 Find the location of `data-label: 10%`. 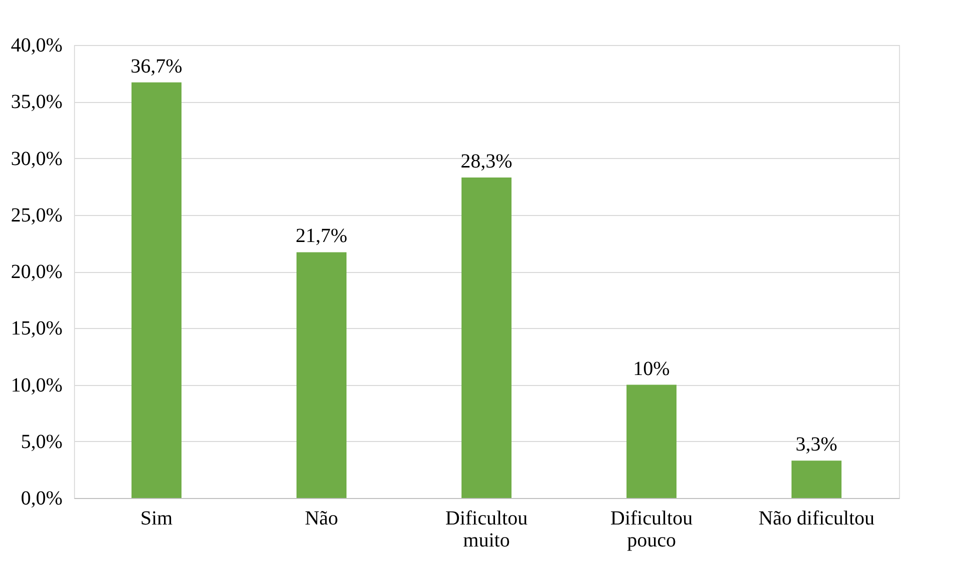

data-label: 10% is located at coordinates (651, 369).